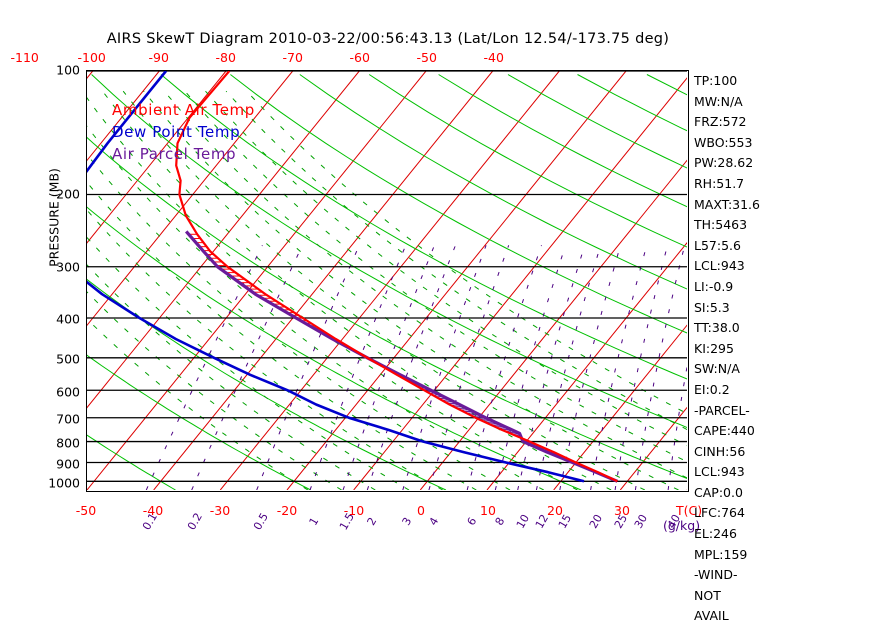 The height and width of the screenshot is (627, 870). What do you see at coordinates (717, 369) in the screenshot?
I see `sounding-index: SW:N/A` at bounding box center [717, 369].